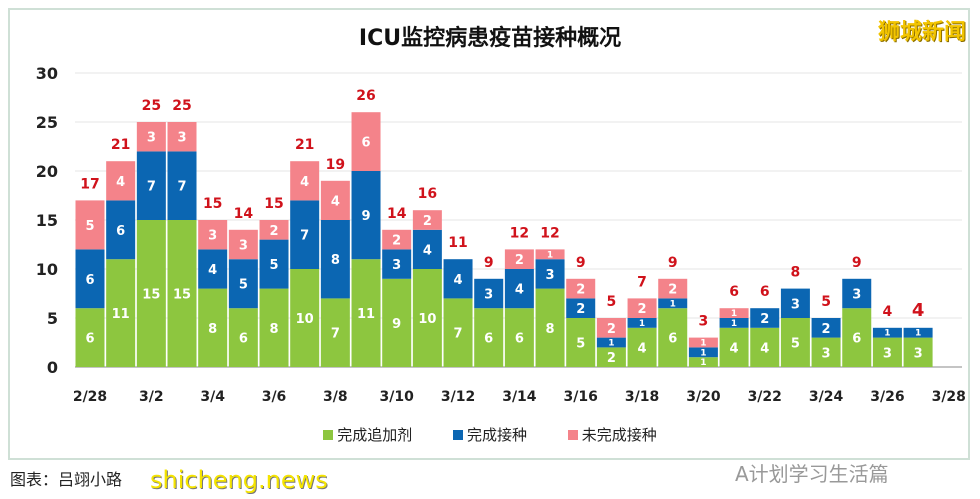  I want to click on x-tick-label: 3/26, so click(887, 397).